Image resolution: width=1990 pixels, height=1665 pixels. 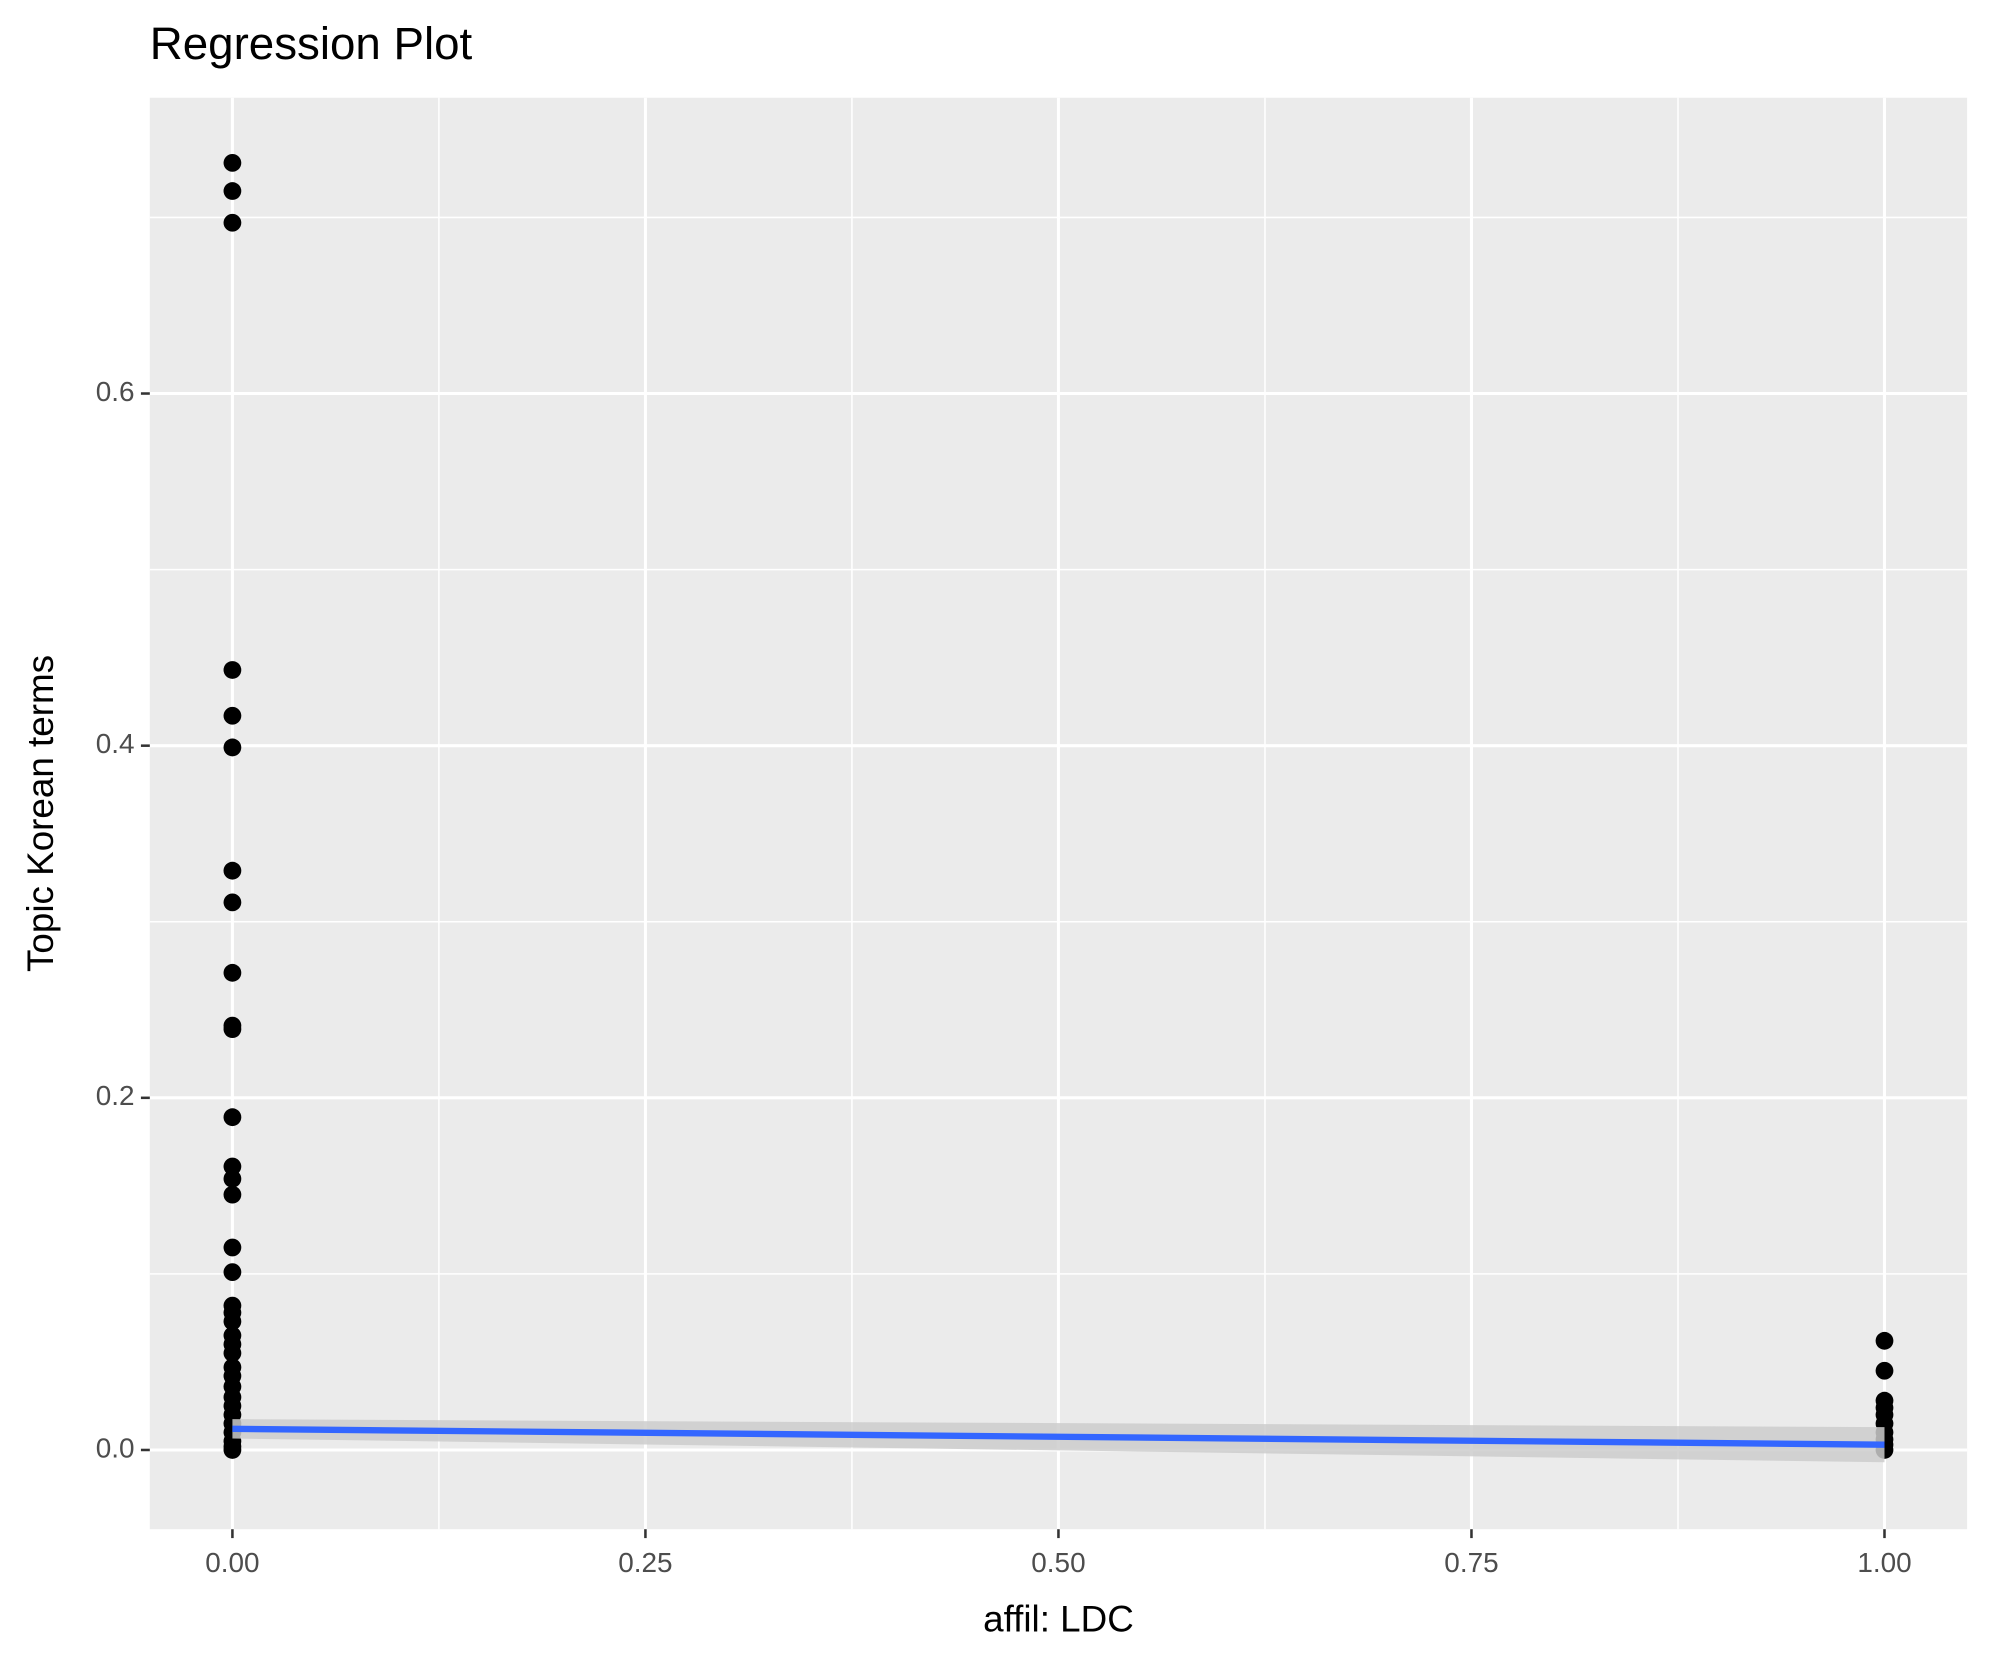 What do you see at coordinates (40, 813) in the screenshot?
I see `y-axis-title: Topic Korean terms` at bounding box center [40, 813].